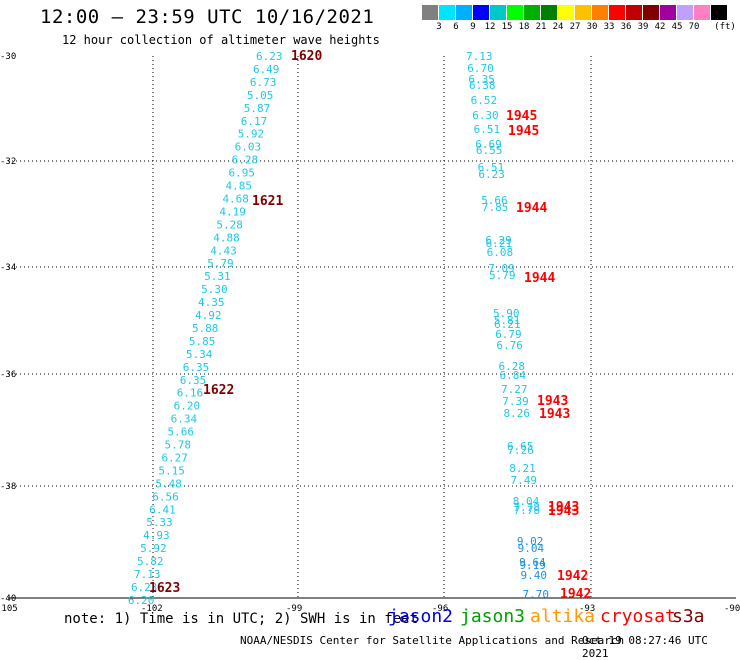 This screenshot has height=660, width=740. What do you see at coordinates (8, 599) in the screenshot?
I see `latitude-label: -40` at bounding box center [8, 599].